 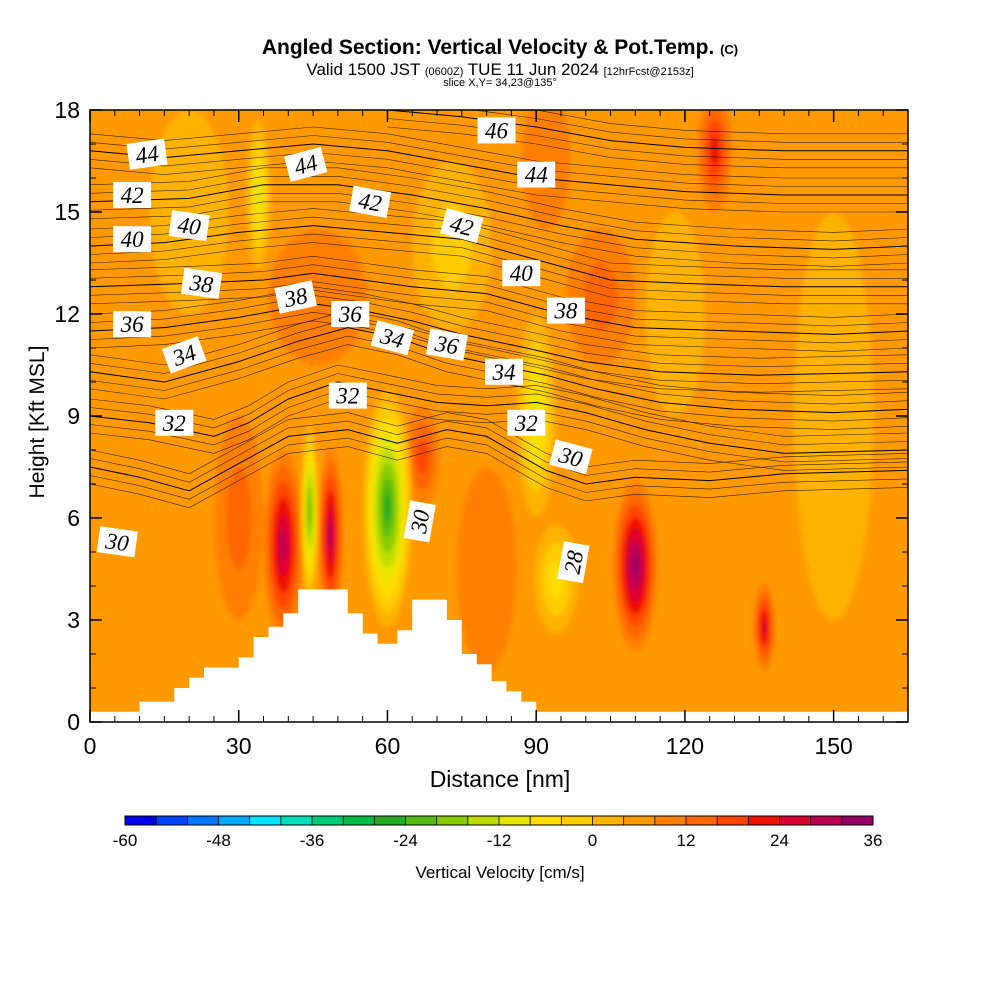 I want to click on contour-label-text-6: 42, so click(x=370, y=202).